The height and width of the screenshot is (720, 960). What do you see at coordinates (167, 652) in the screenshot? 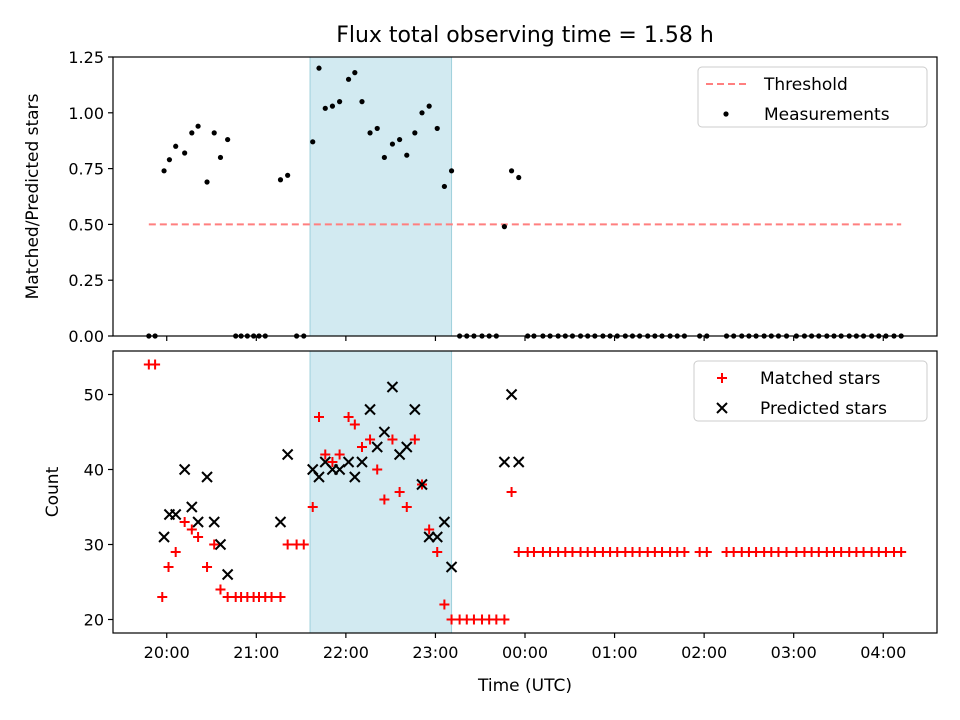
I see `x-tick-label: 20:00` at bounding box center [167, 652].